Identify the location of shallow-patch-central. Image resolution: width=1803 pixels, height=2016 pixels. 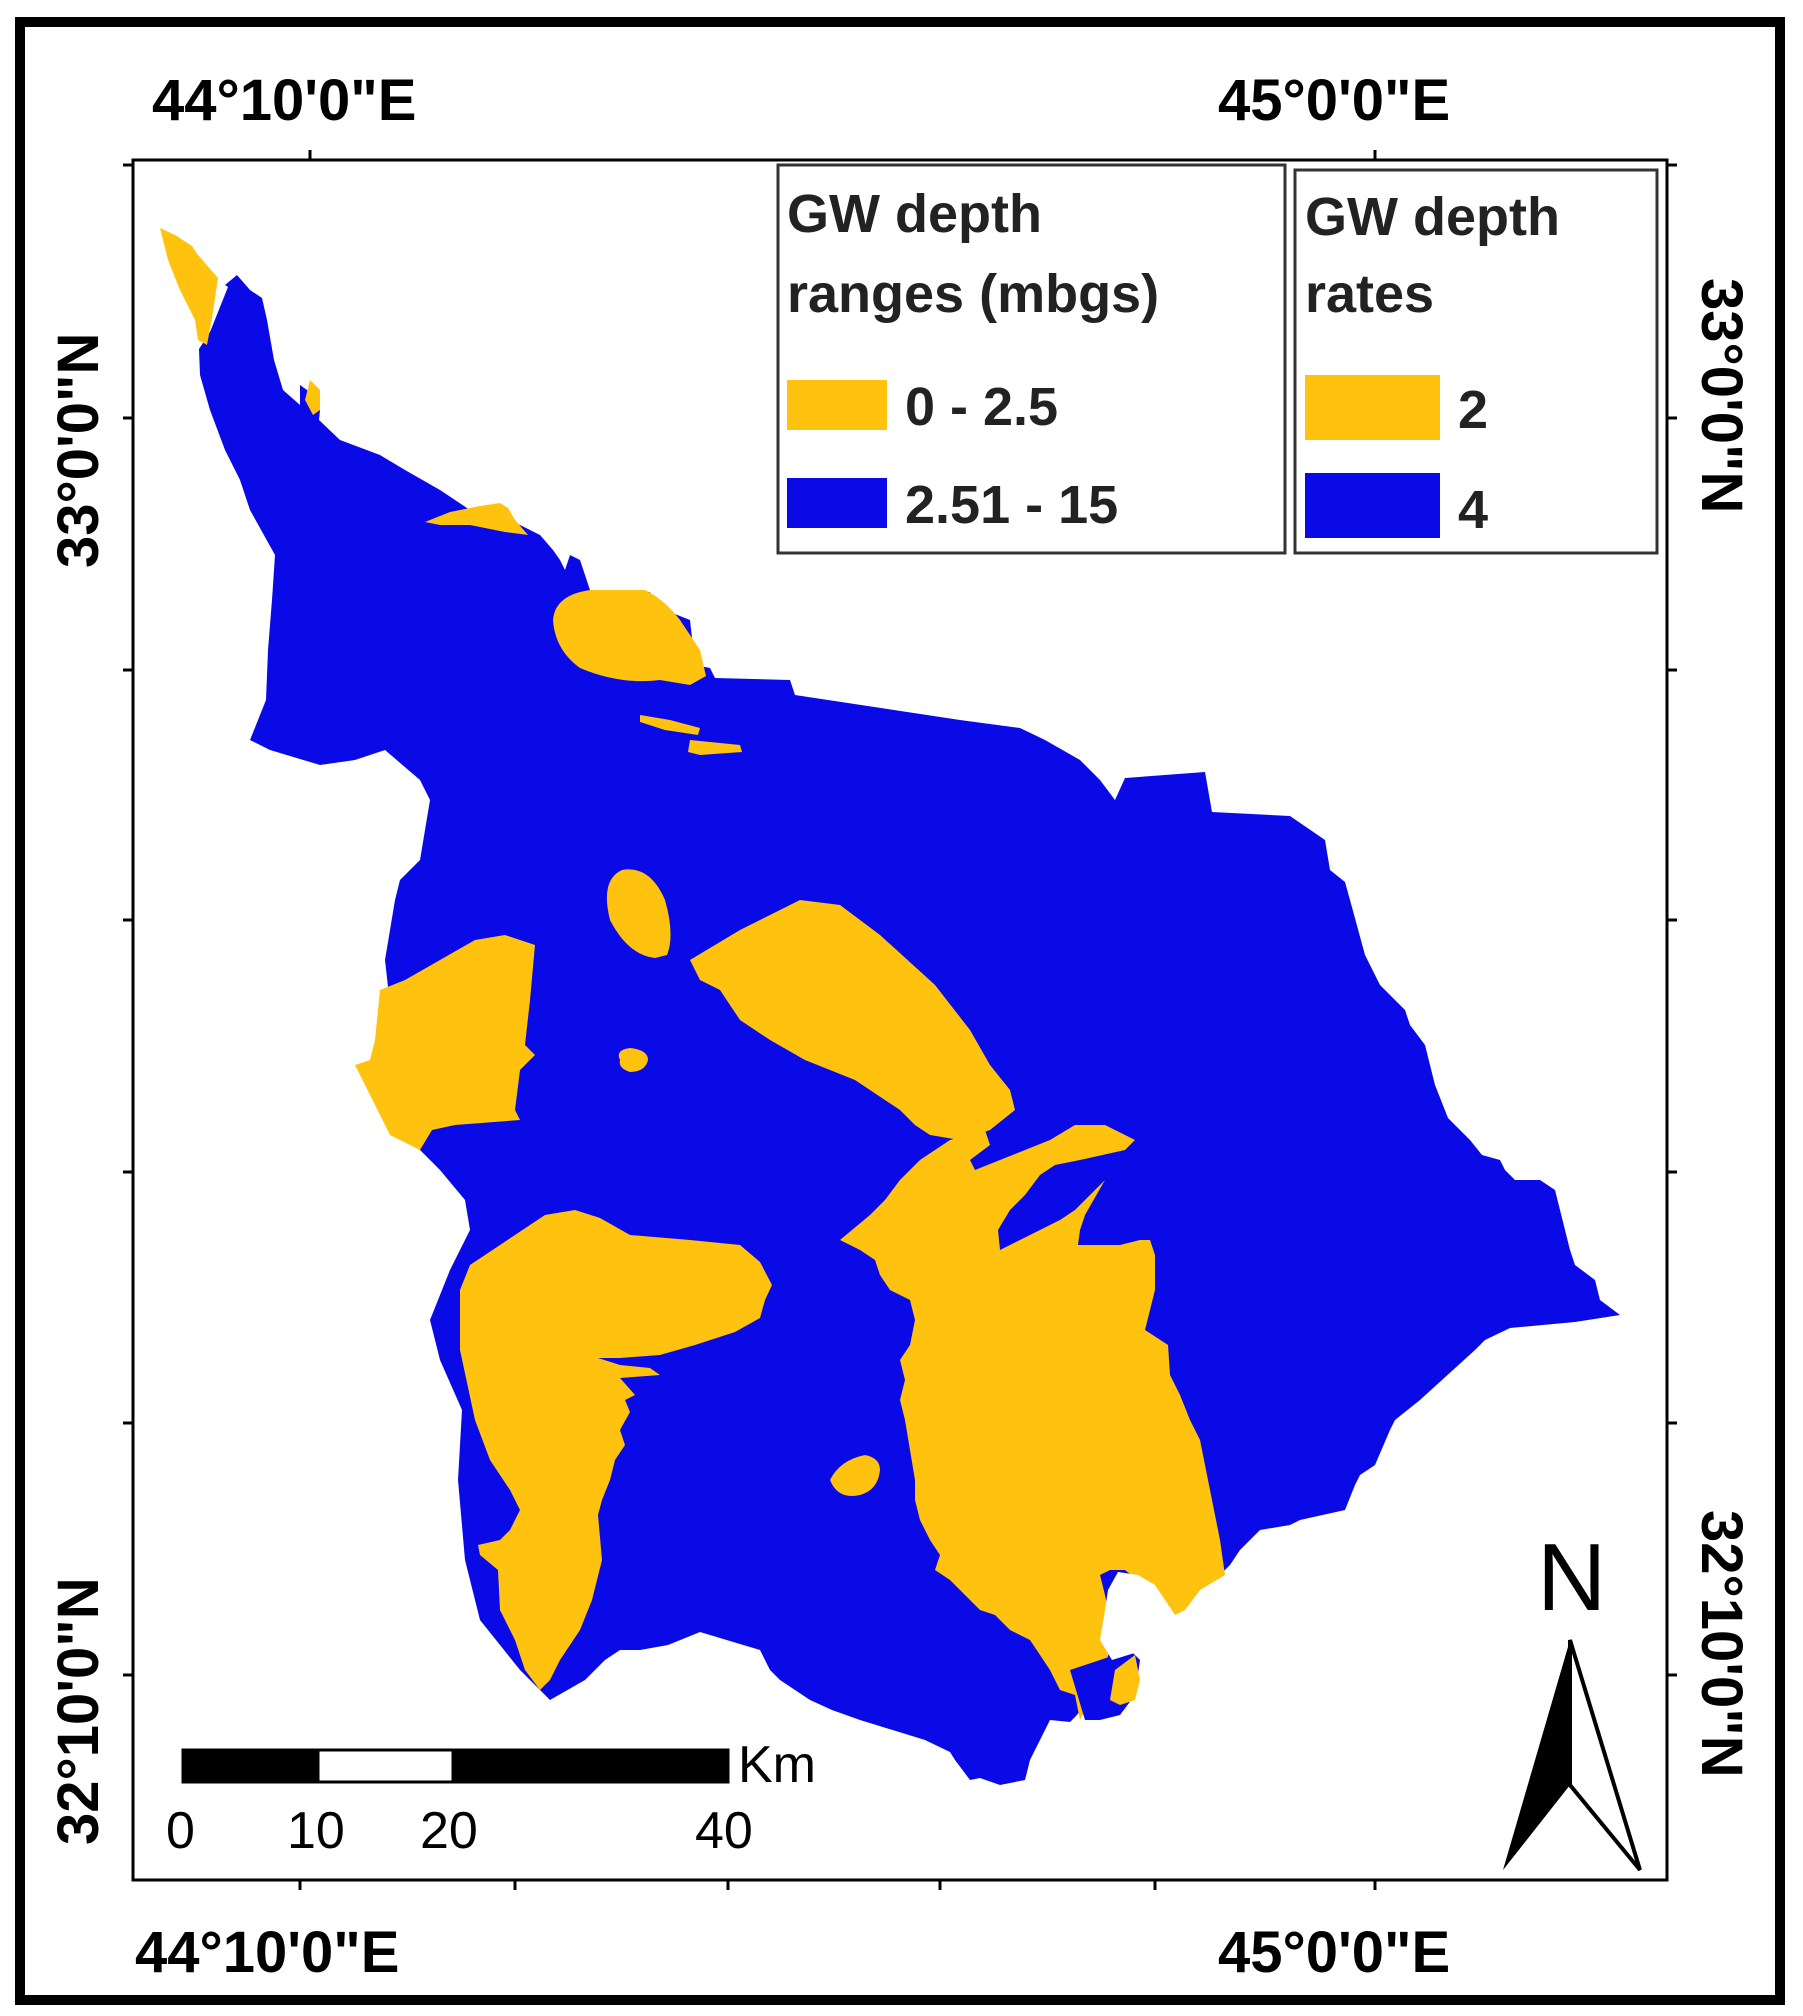
(852, 1020).